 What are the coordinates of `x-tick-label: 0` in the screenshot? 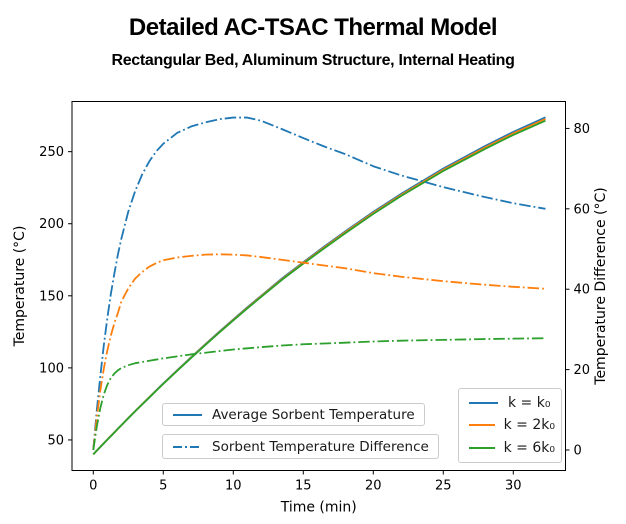 It's located at (93, 486).